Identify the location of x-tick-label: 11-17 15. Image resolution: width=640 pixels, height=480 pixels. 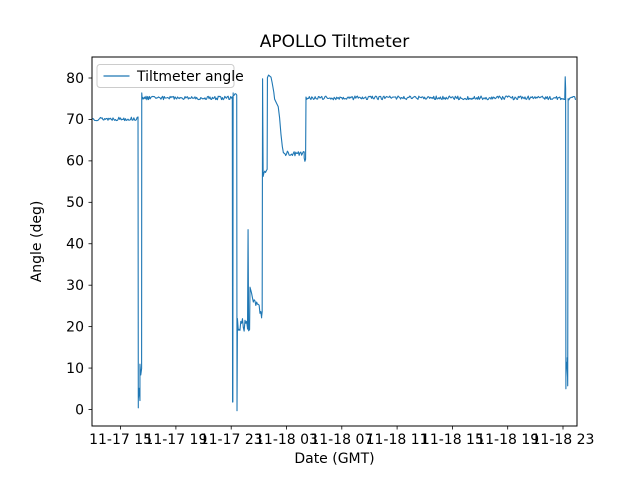
(120, 440).